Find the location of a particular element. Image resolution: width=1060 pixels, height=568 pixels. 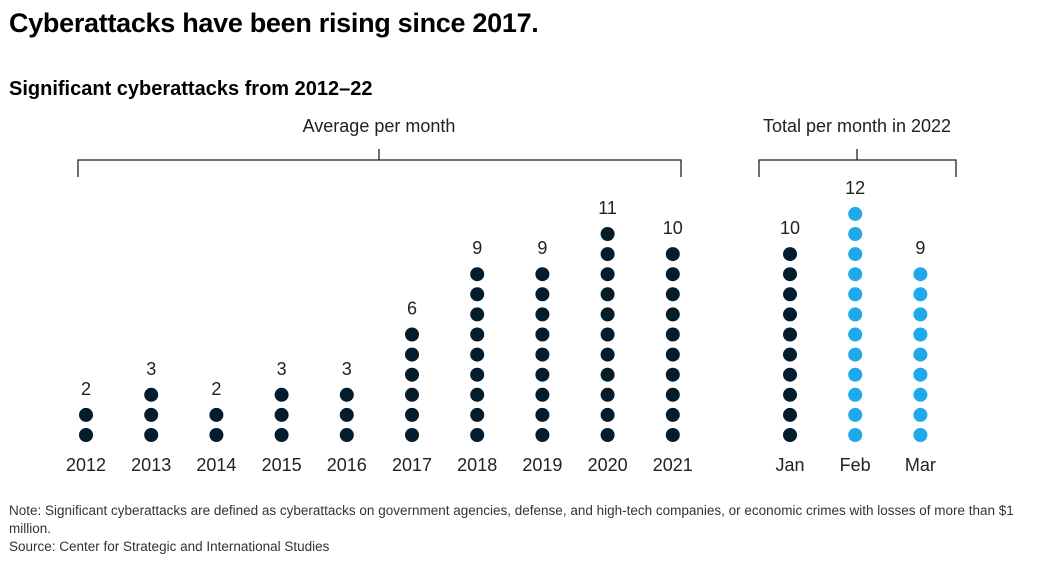

category-label: 2018 is located at coordinates (477, 465).